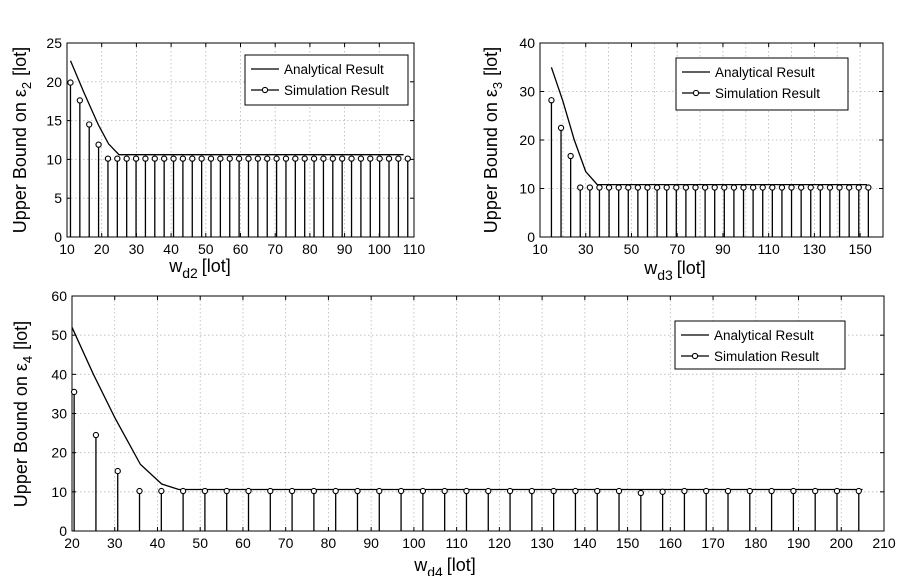 The height and width of the screenshot is (576, 909). I want to click on y-axis-label: Upper Bound on ε3 [lot], so click(493, 140).